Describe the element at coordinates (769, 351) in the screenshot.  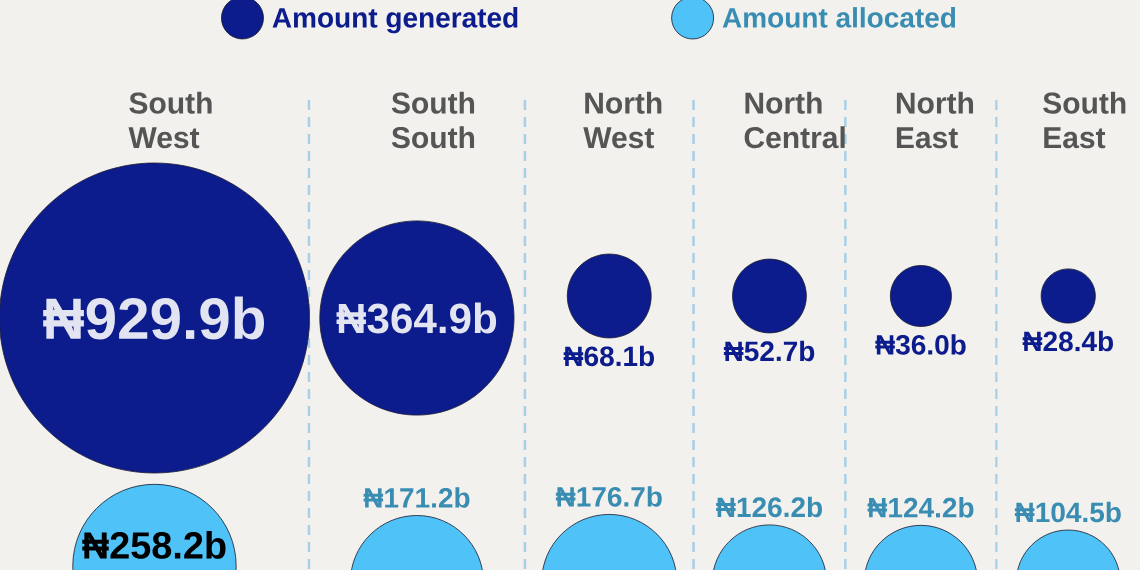
I see `data-label: ₦52.7b` at that location.